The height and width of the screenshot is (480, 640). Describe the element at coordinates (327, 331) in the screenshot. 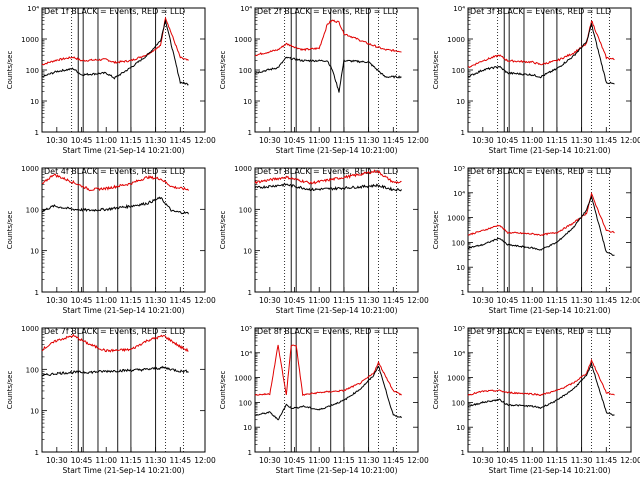

I see `panel-title: Det 8f BLACK = Events, RED = LLD` at that location.